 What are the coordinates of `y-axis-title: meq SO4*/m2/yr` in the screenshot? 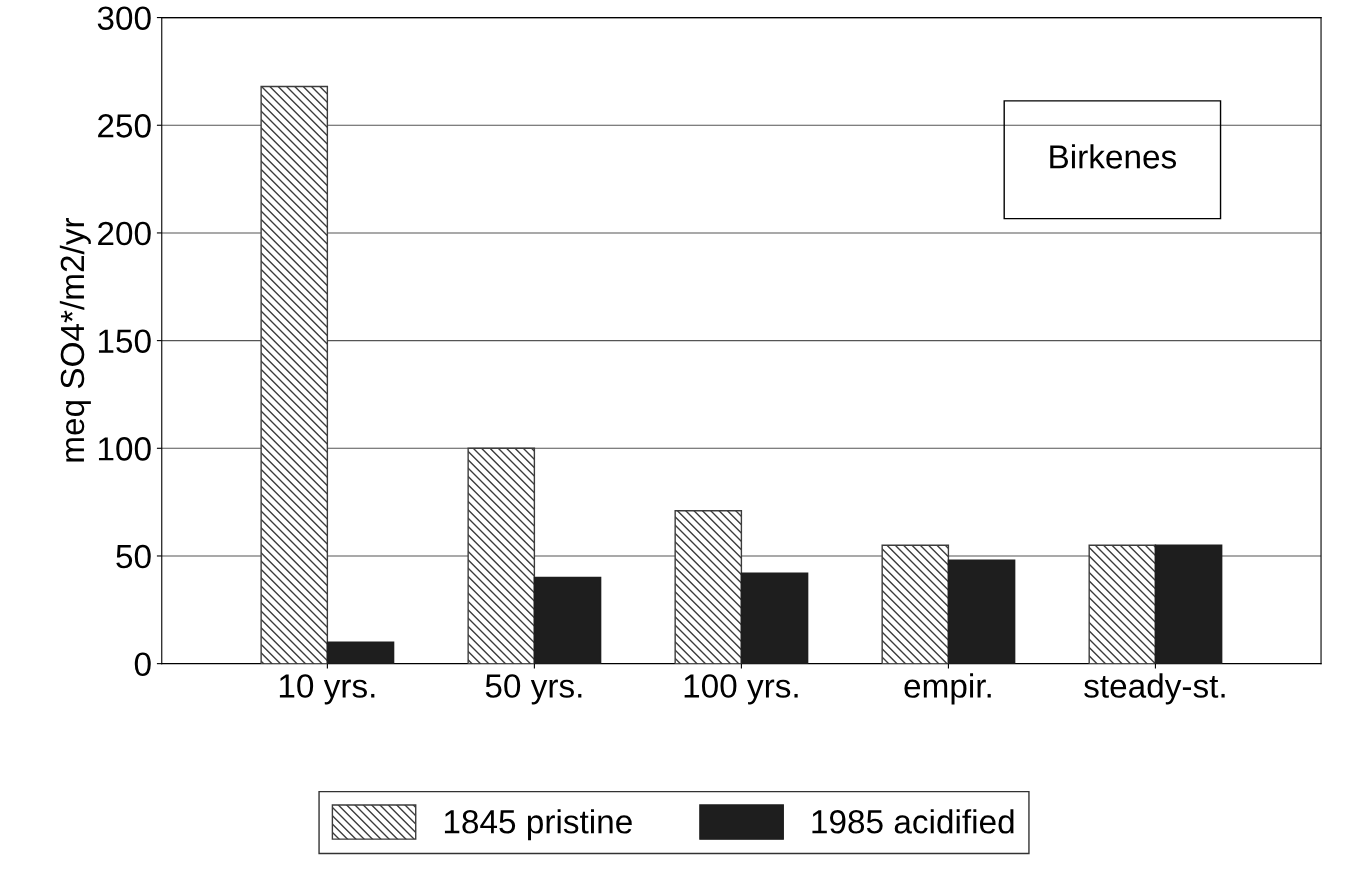 It's located at (75, 339).